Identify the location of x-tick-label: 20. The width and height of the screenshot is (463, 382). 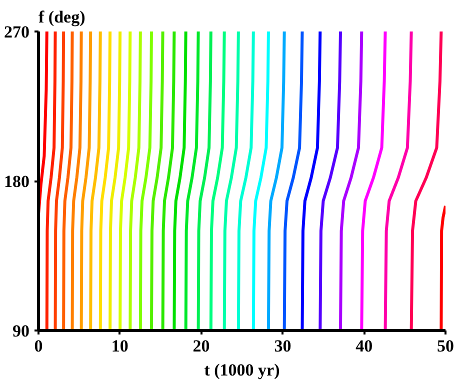
(201, 346).